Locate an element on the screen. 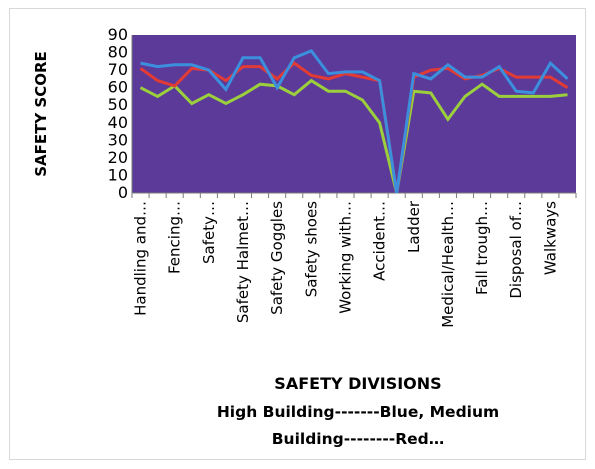 This screenshot has height=469, width=595. y-tick-label: 10 is located at coordinates (118, 174).